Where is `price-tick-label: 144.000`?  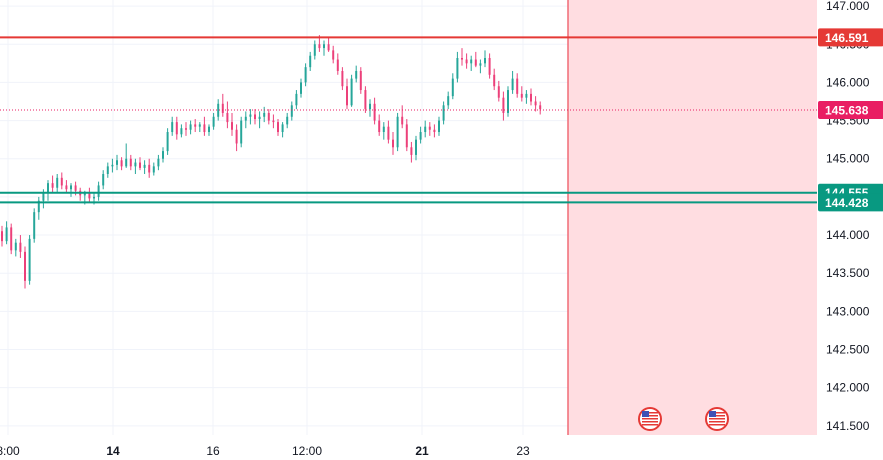 price-tick-label: 144.000 is located at coordinates (848, 235).